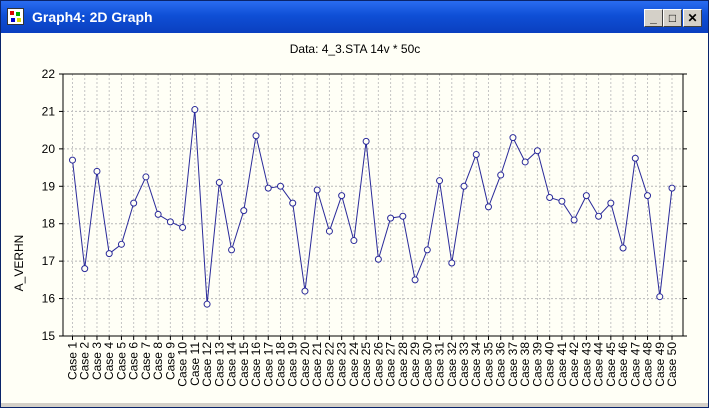 The image size is (709, 408). What do you see at coordinates (49, 74) in the screenshot?
I see `y-tick-label: 22` at bounding box center [49, 74].